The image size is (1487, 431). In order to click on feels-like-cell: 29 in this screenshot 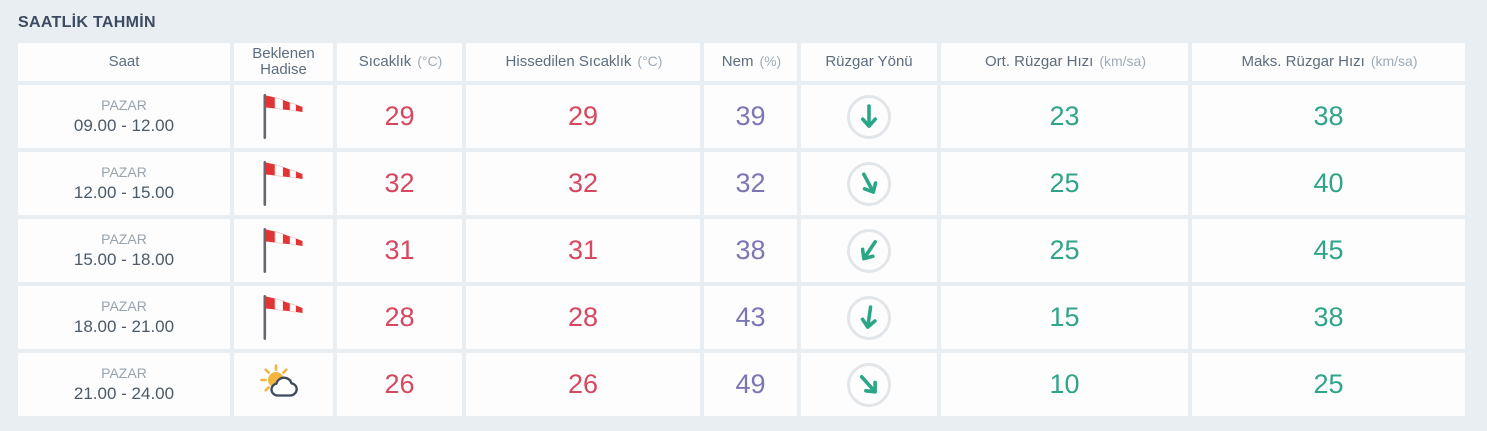, I will do `click(583, 116)`.